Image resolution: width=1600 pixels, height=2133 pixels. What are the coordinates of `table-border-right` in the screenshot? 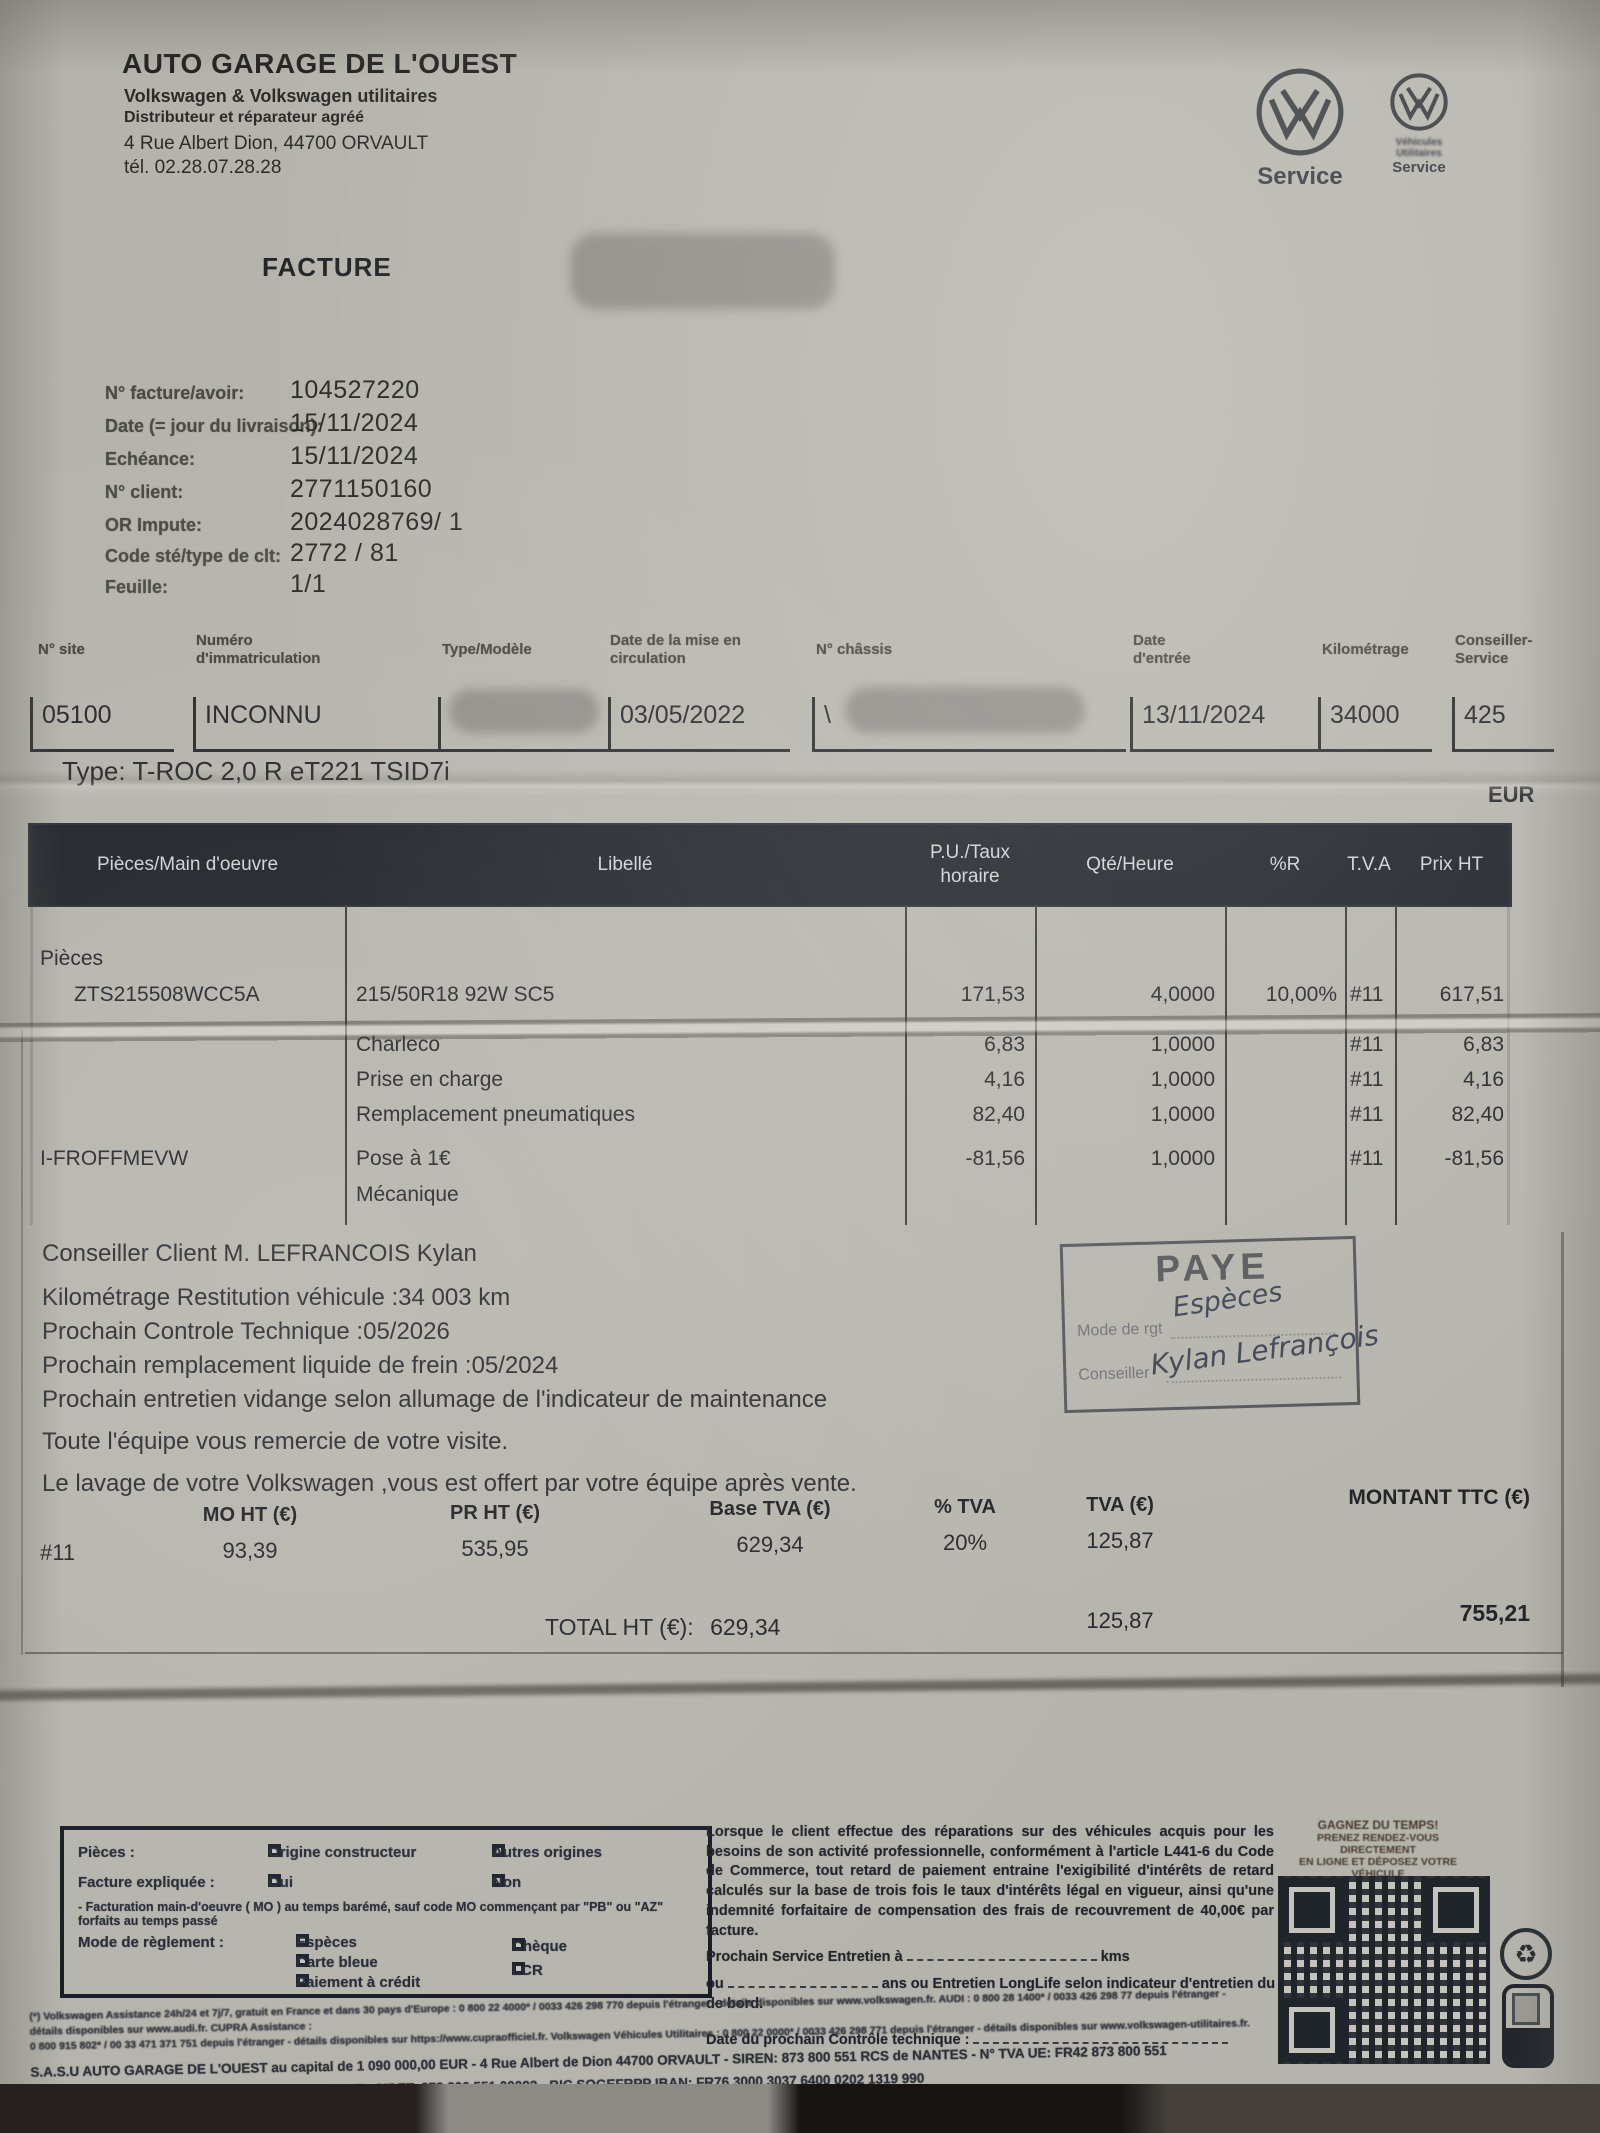 It's located at (1508, 1025).